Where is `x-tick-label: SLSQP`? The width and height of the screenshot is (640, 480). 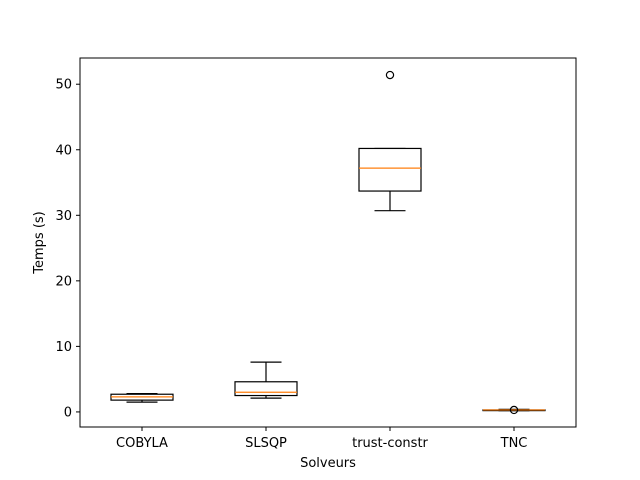 x-tick-label: SLSQP is located at coordinates (266, 443).